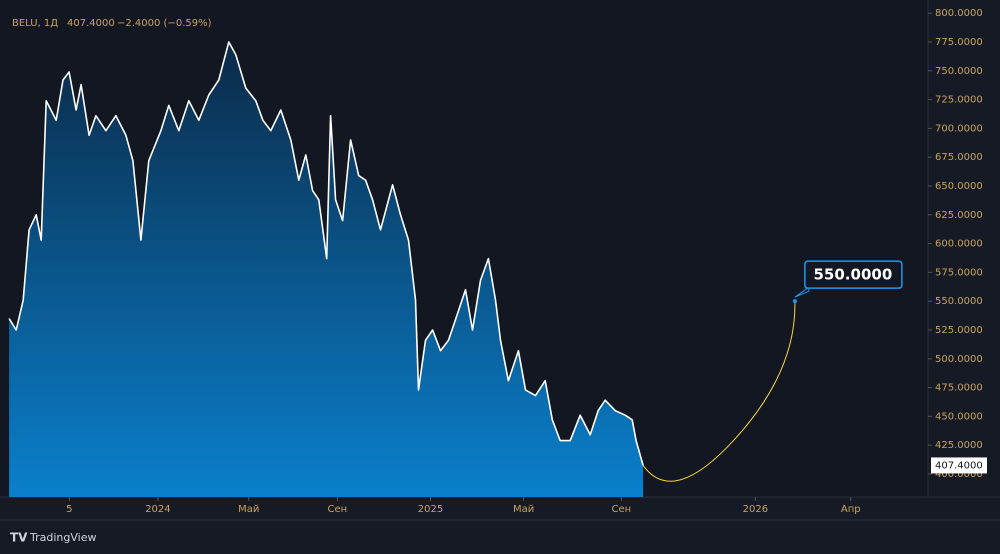 The image size is (1000, 554). What do you see at coordinates (62, 537) in the screenshot?
I see `brand: TradingView` at bounding box center [62, 537].